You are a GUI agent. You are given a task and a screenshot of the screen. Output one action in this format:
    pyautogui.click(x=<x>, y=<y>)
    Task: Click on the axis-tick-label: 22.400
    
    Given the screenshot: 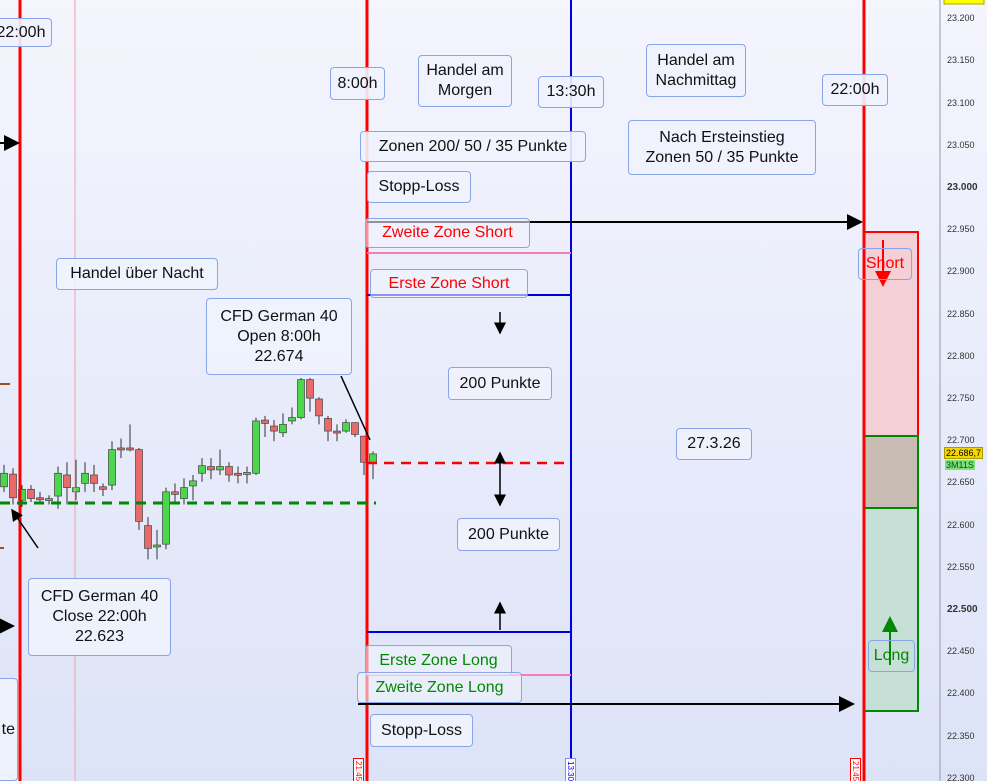 What is the action you would take?
    pyautogui.click(x=961, y=693)
    